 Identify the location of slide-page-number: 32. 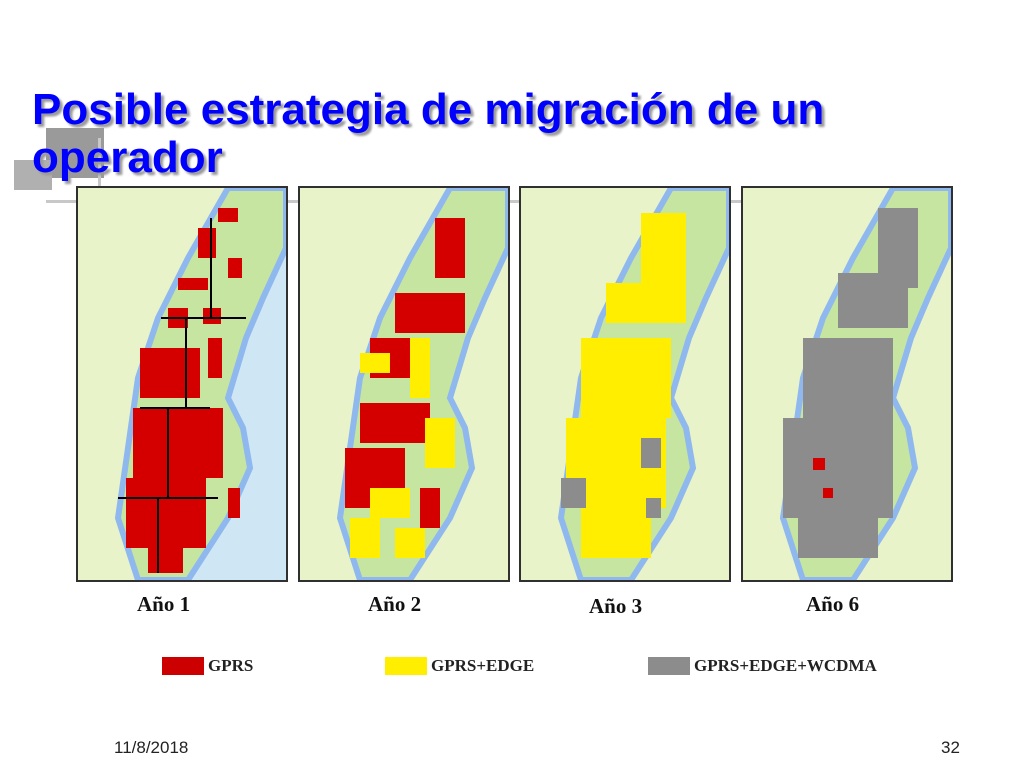
(950, 747).